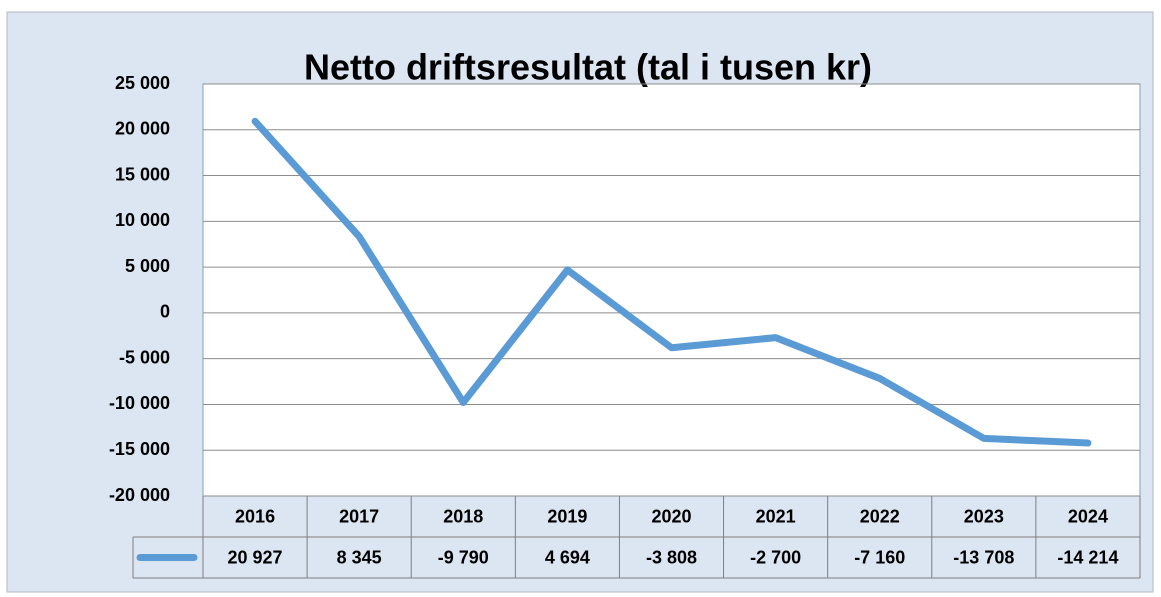 The image size is (1161, 597). I want to click on y-tick-label: -15 000, so click(139, 449).